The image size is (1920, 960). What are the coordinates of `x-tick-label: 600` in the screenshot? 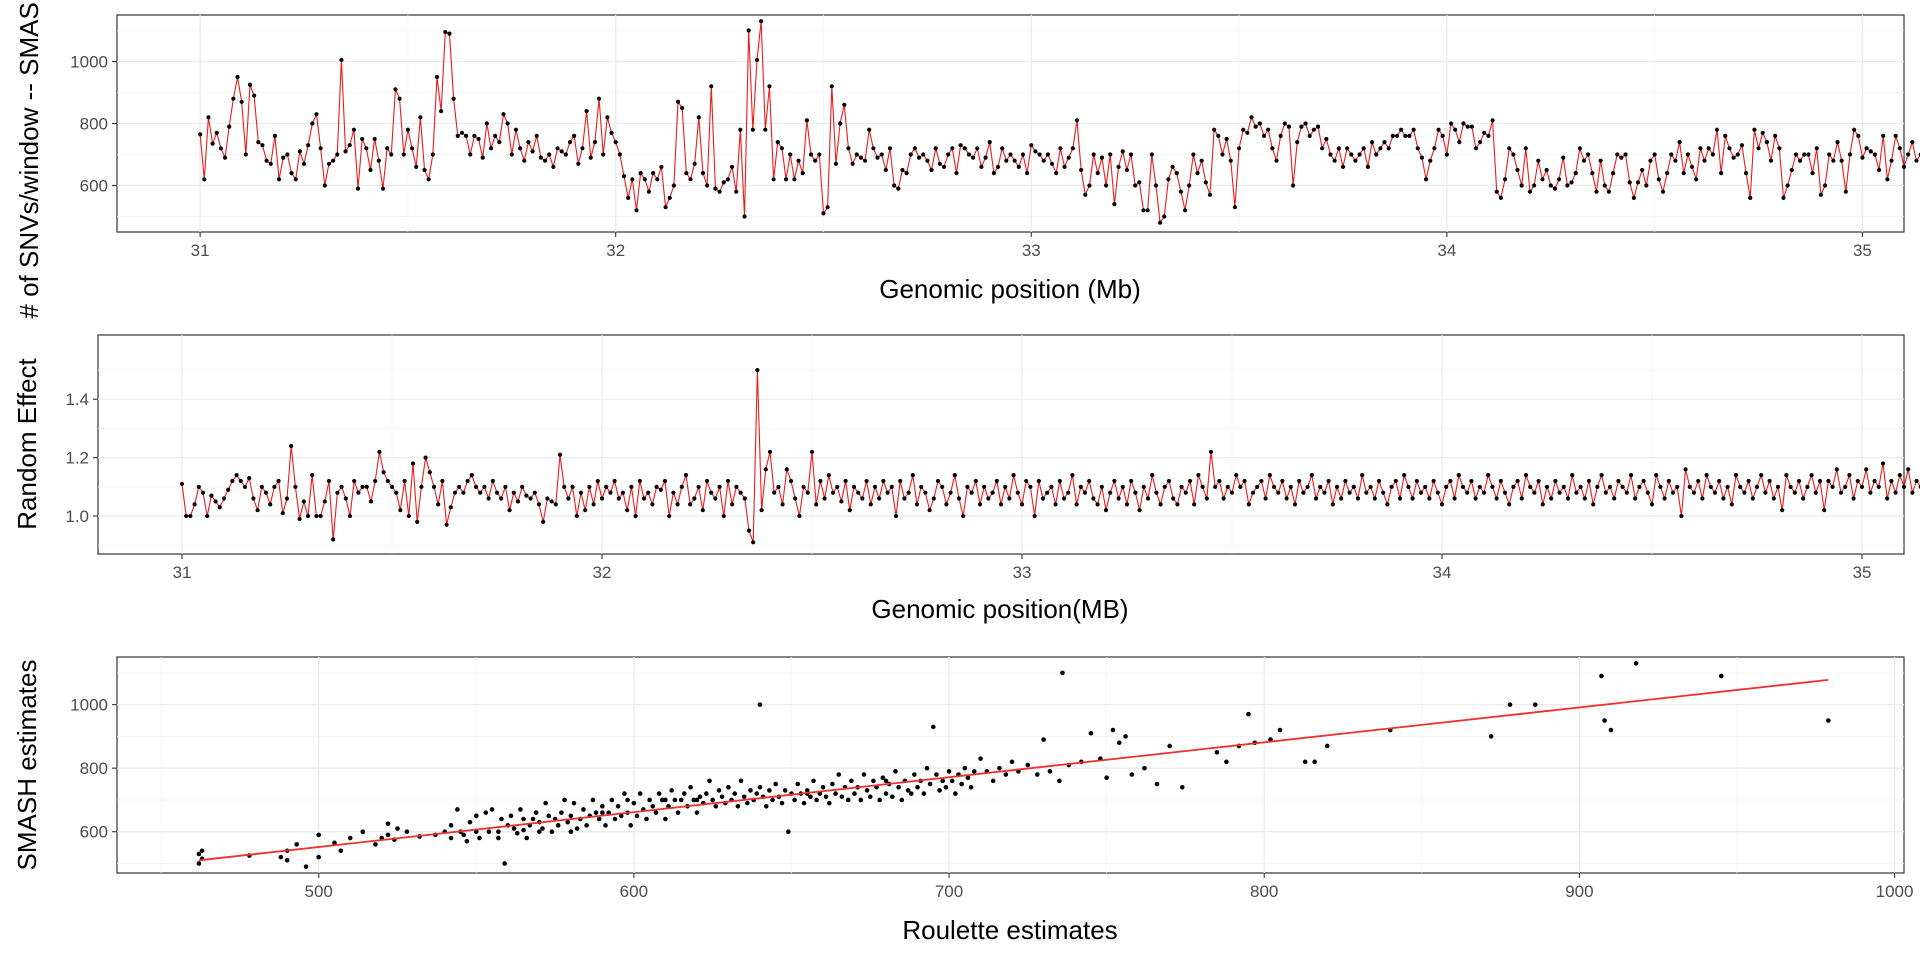 It's located at (634, 891).